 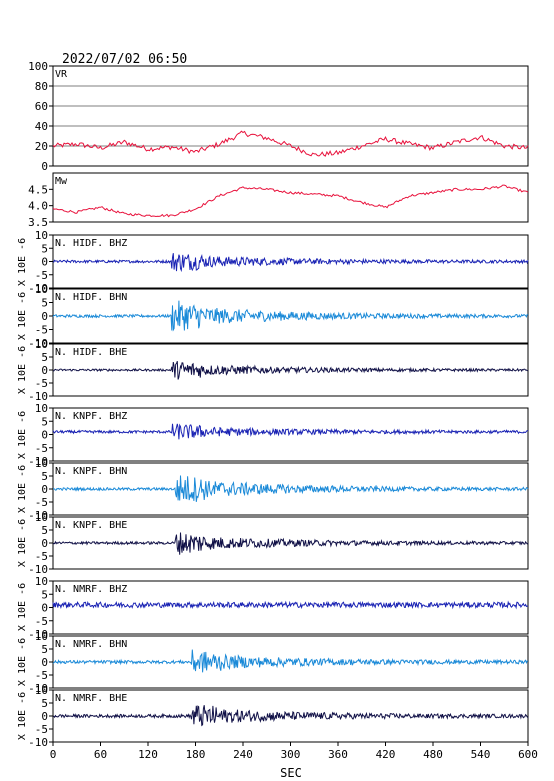 What do you see at coordinates (91, 471) in the screenshot?
I see `panel-label: N. KNPF. BHN` at bounding box center [91, 471].